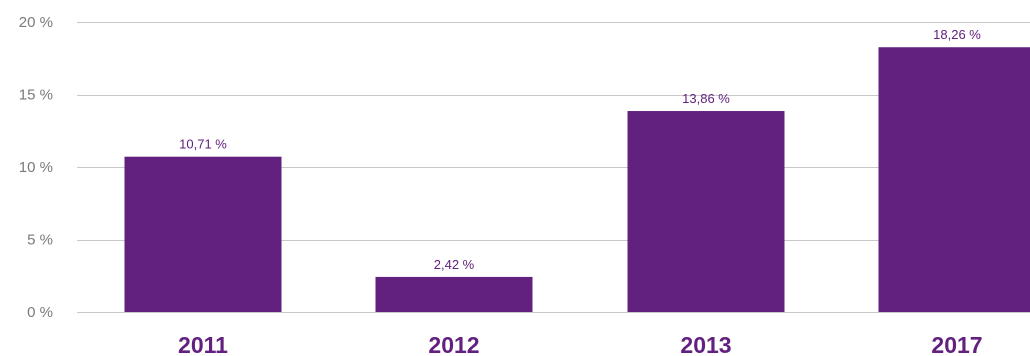  Describe the element at coordinates (454, 294) in the screenshot. I see `bar-2012` at that location.